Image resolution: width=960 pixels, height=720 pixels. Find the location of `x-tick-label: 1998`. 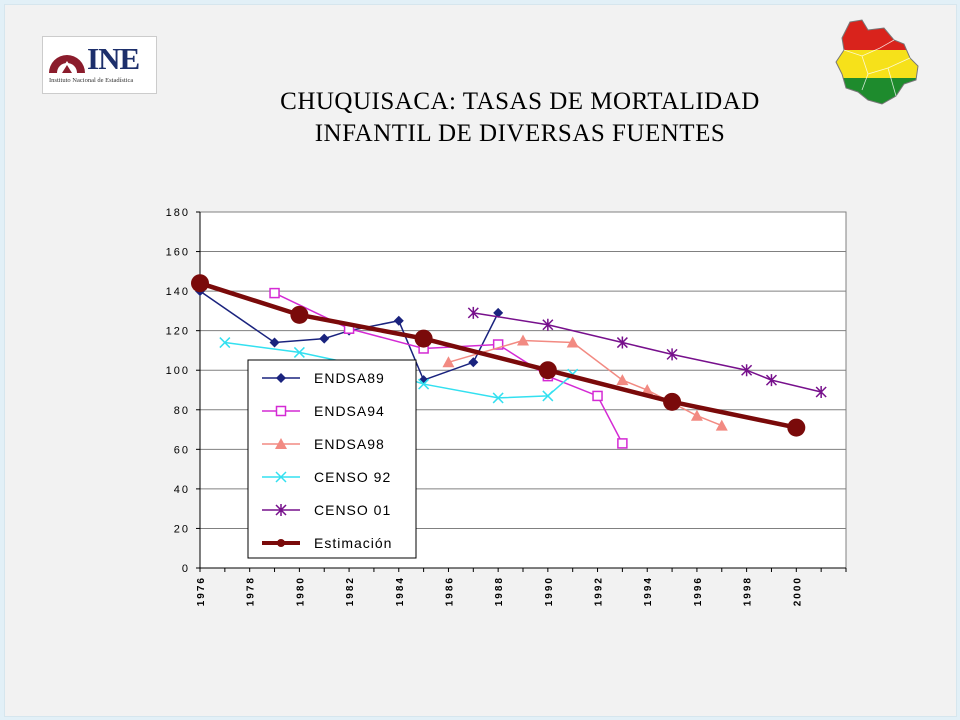

x-tick-label: 1998 is located at coordinates (748, 591).